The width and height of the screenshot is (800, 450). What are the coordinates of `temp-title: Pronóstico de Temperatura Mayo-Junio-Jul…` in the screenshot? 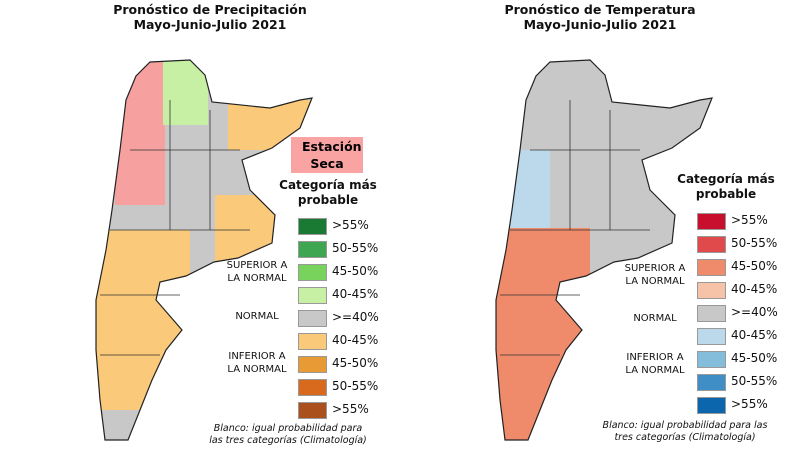 It's located at (600, 17).